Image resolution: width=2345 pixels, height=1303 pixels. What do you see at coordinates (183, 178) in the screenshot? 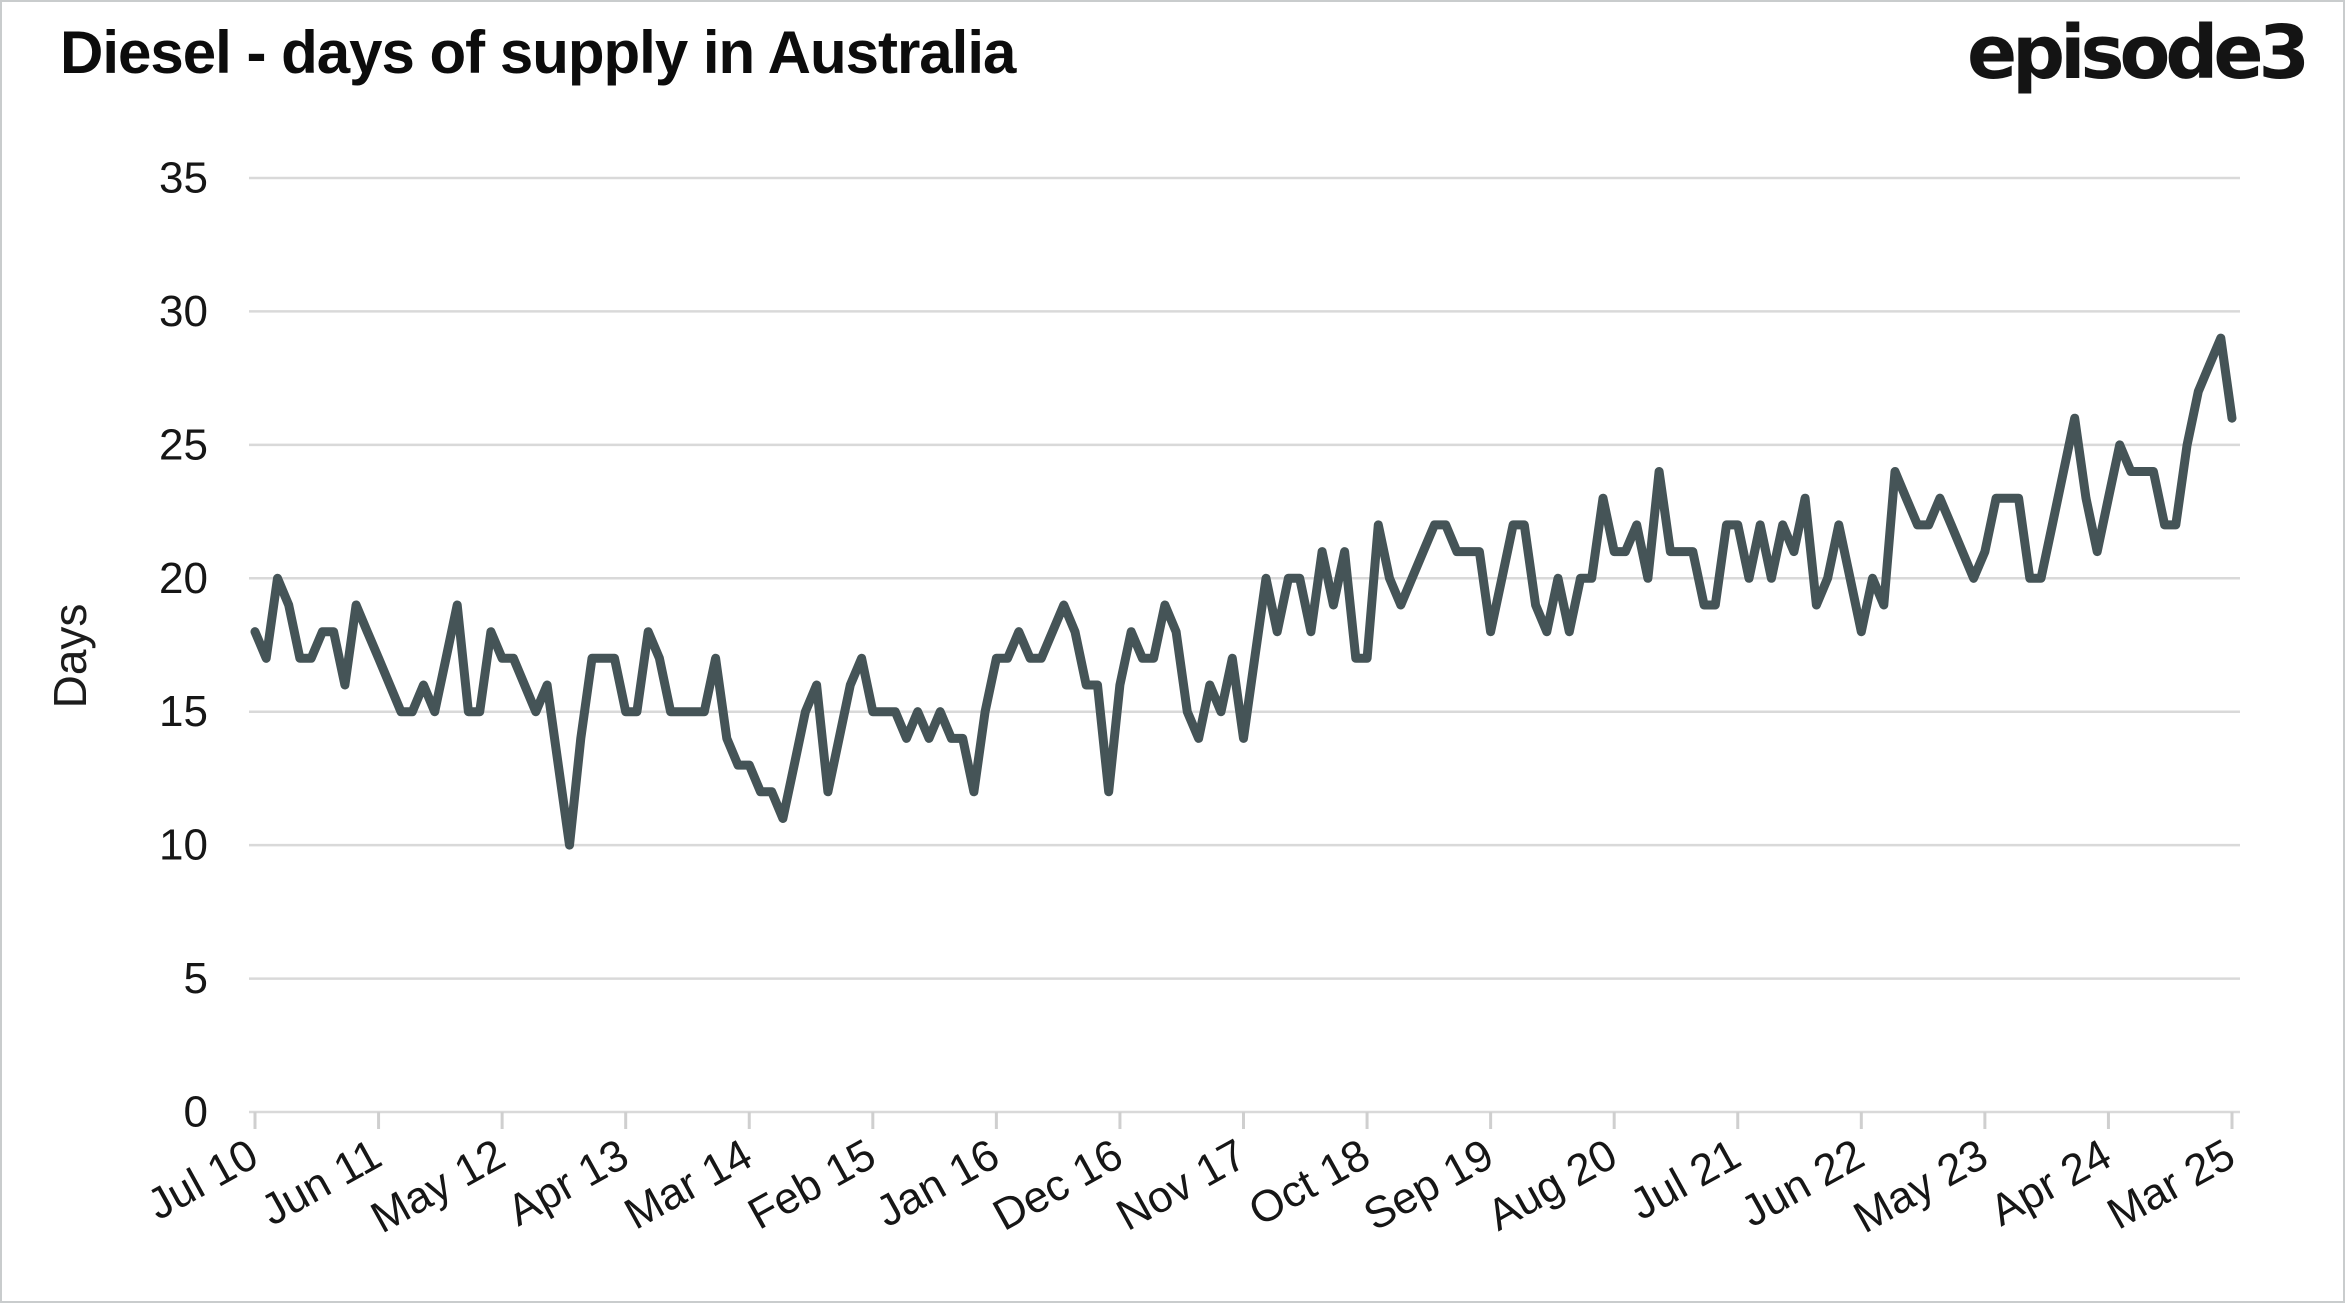
I see `y-tick-label-35: 35` at bounding box center [183, 178].